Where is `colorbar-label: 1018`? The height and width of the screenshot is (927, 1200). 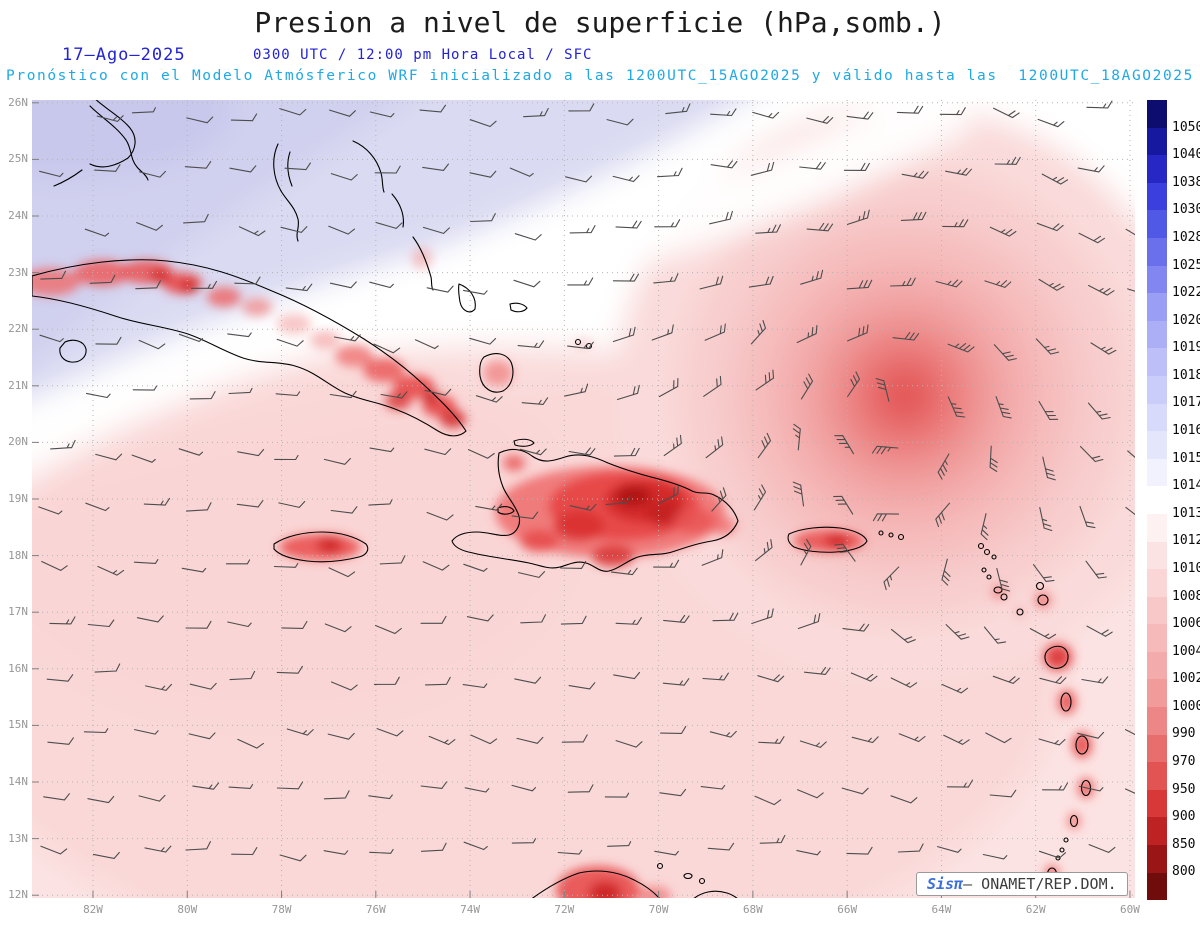 colorbar-label: 1018 is located at coordinates (1186, 375).